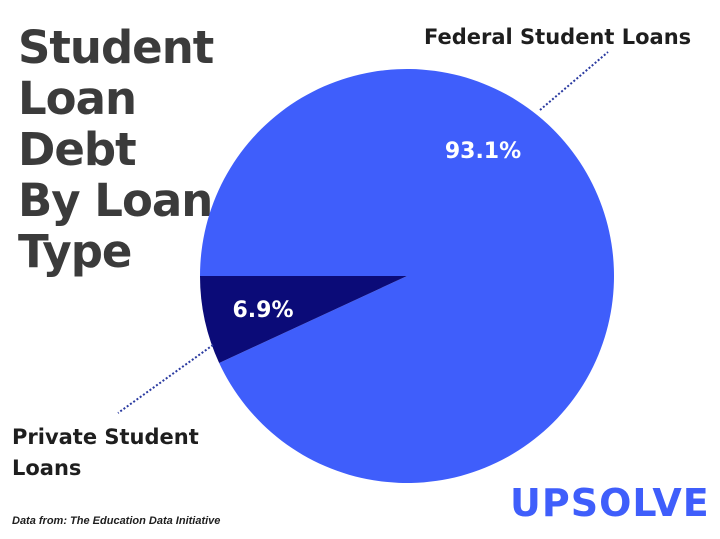 This screenshot has height=539, width=720. I want to click on leader-line-private, so click(165, 379).